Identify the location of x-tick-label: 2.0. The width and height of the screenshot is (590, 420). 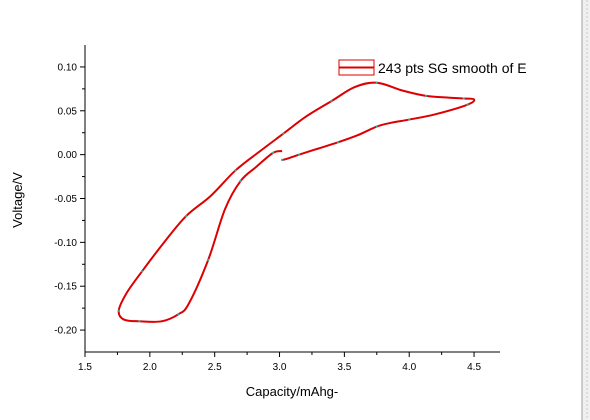
(150, 367).